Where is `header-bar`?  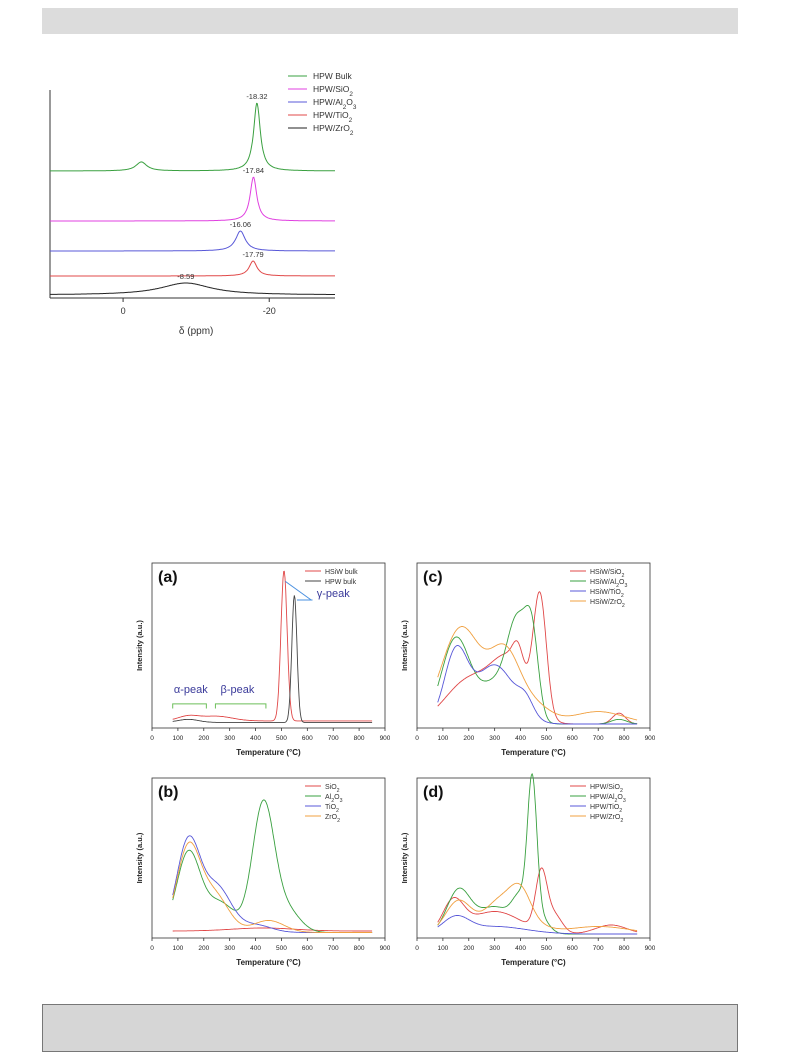
header-bar is located at coordinates (390, 21).